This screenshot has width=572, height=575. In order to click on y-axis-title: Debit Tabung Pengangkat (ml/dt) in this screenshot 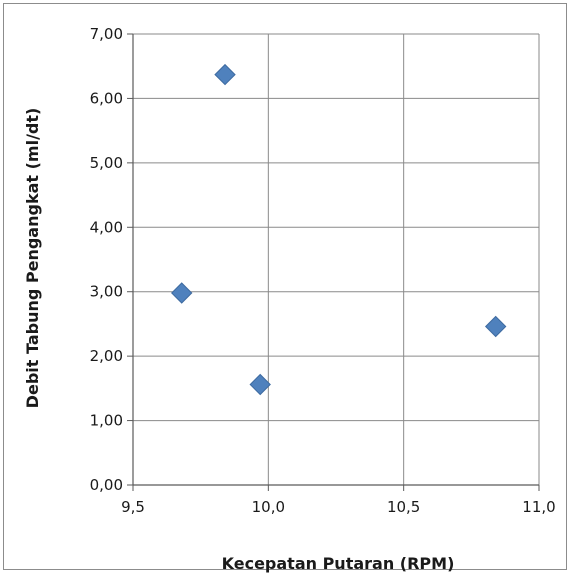, I will do `click(32, 258)`.